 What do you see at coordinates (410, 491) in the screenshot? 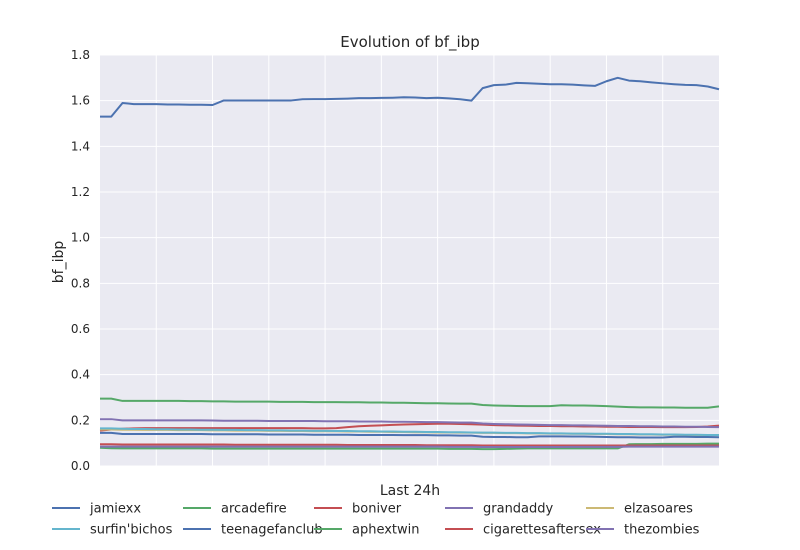
I see `x-axis-label: Last 24h` at bounding box center [410, 491].